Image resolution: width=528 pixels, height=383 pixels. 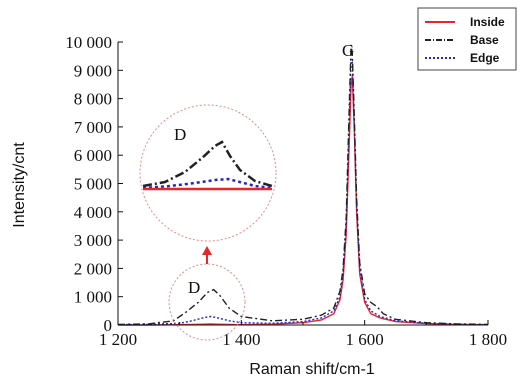 I want to click on legend-box, so click(x=467, y=39).